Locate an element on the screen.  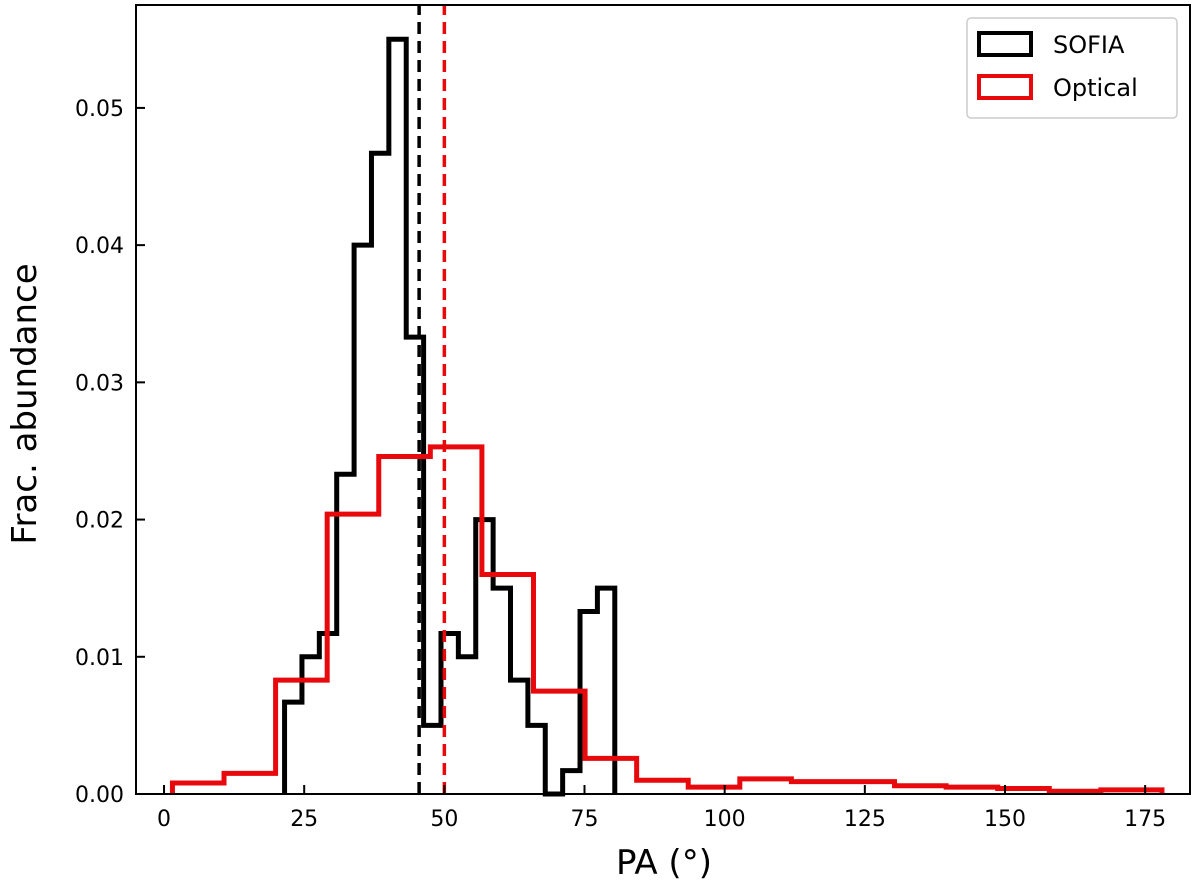
x-tick-label: 100 is located at coordinates (725, 819).